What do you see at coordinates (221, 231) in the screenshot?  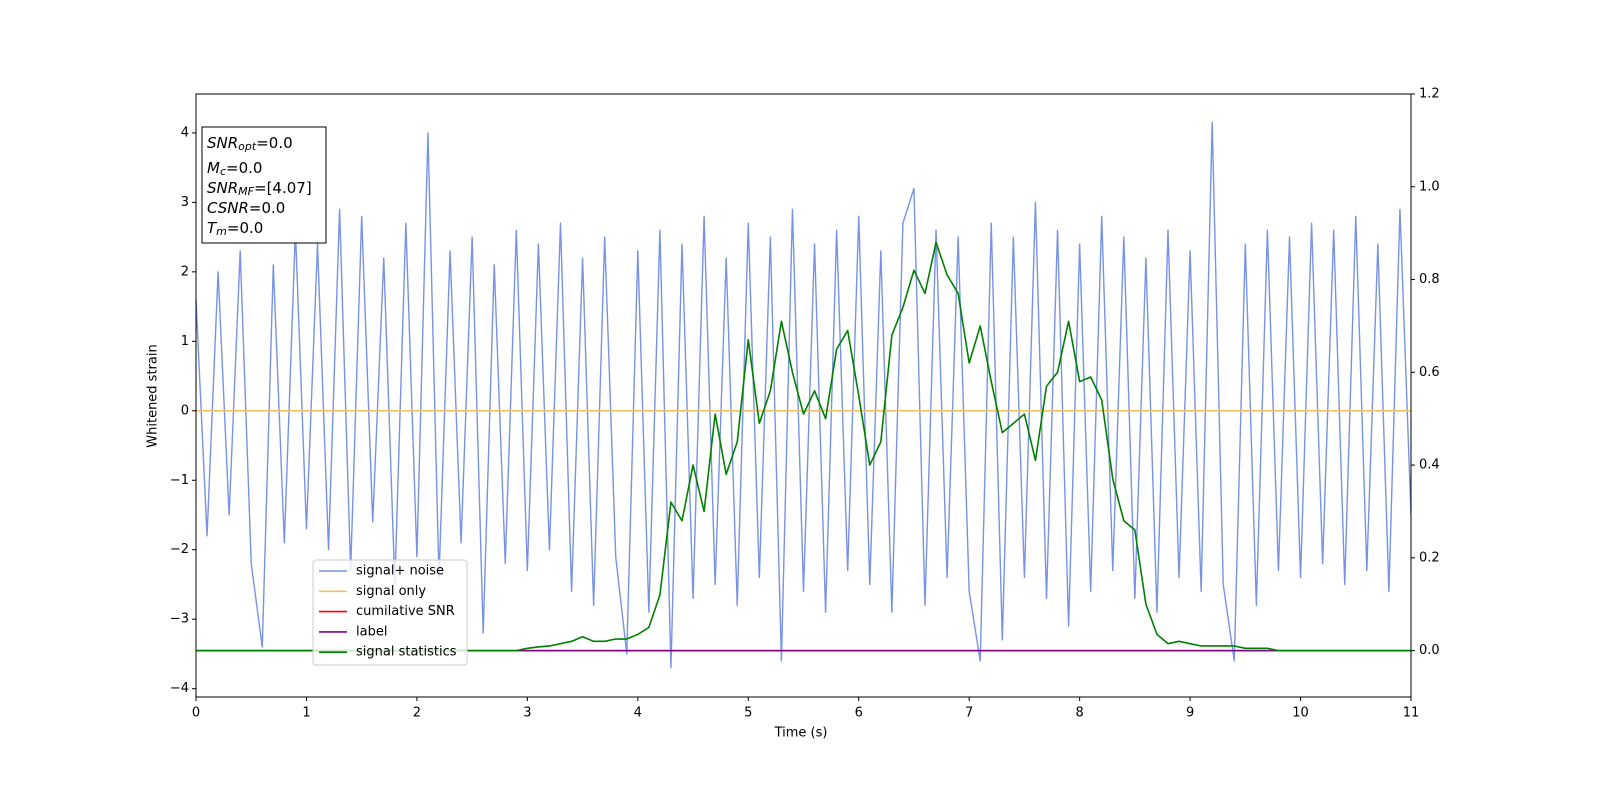 I see `annotation-subscript: m` at bounding box center [221, 231].